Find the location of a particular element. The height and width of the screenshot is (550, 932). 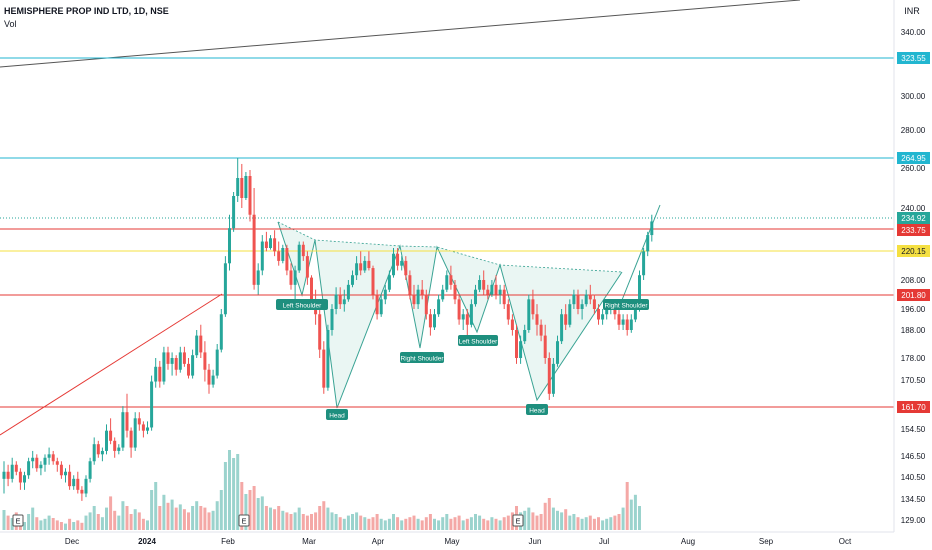

long-trend-line is located at coordinates (400, 34).